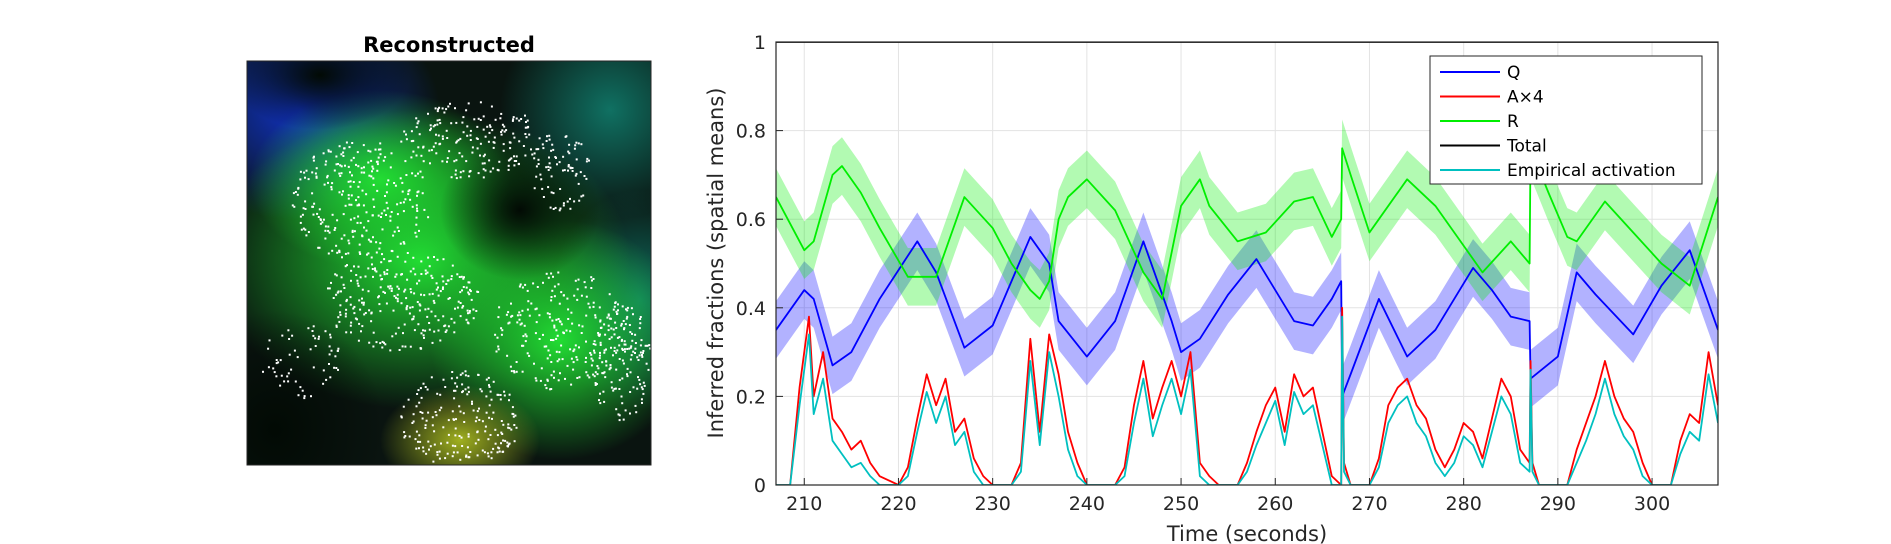 This screenshot has height=544, width=1891. I want to click on x-tick-label: 220, so click(898, 504).